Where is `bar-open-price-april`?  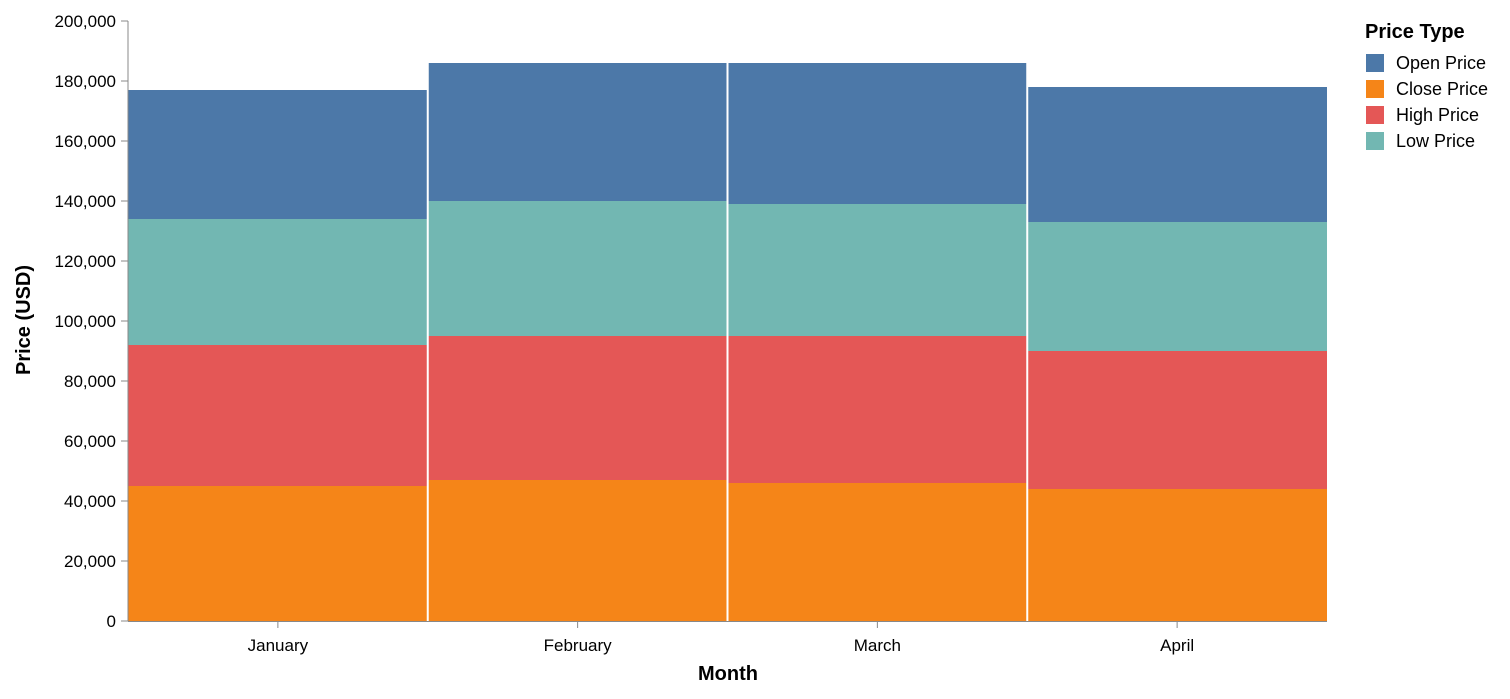 bar-open-price-april is located at coordinates (1177, 154).